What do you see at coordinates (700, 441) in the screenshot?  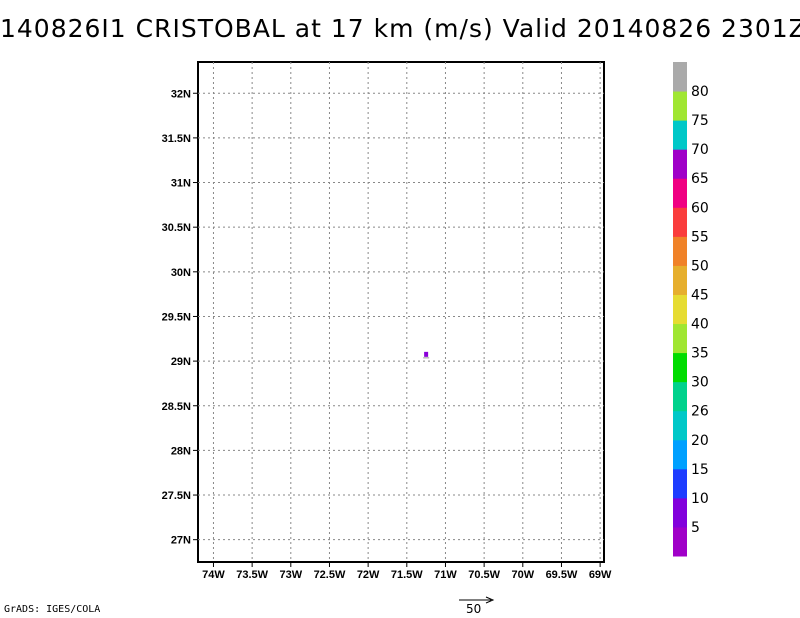 I see `colorbar-label: 20` at bounding box center [700, 441].